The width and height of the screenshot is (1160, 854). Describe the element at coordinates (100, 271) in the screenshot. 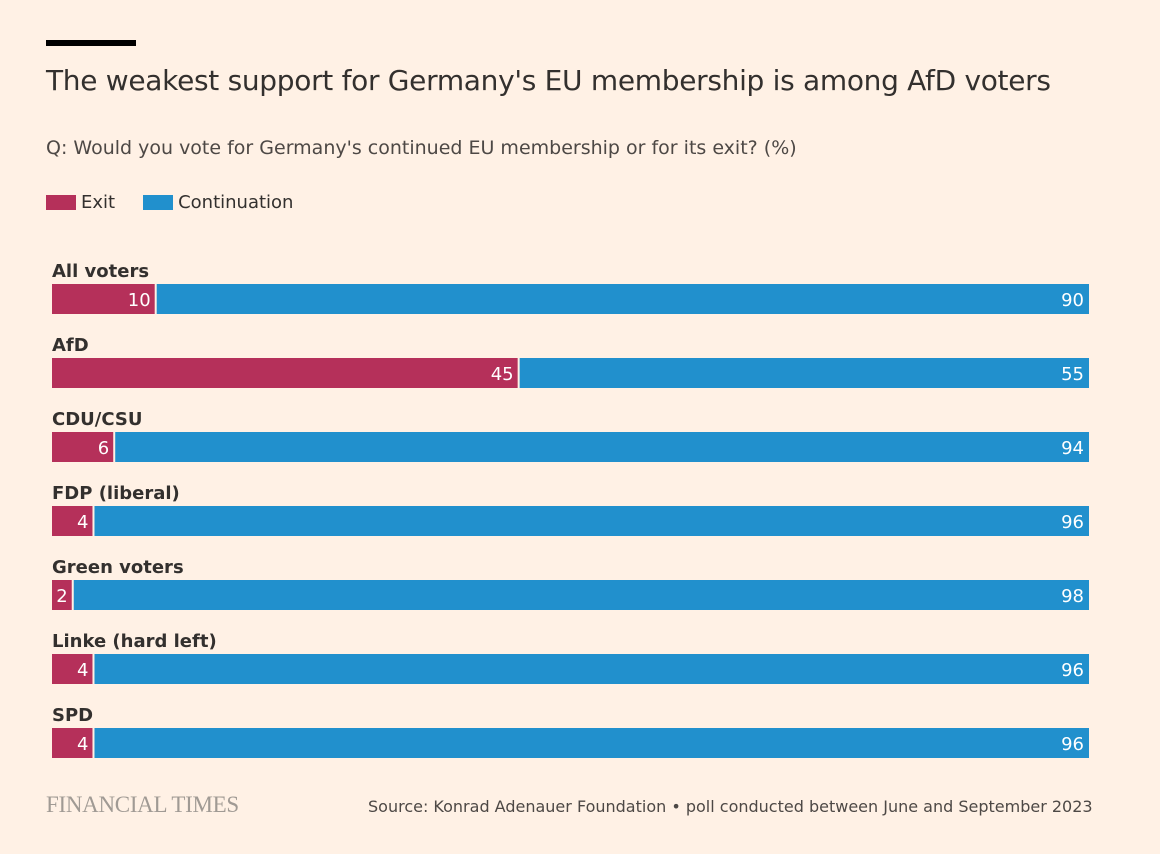

I see `category-label: All voters` at that location.